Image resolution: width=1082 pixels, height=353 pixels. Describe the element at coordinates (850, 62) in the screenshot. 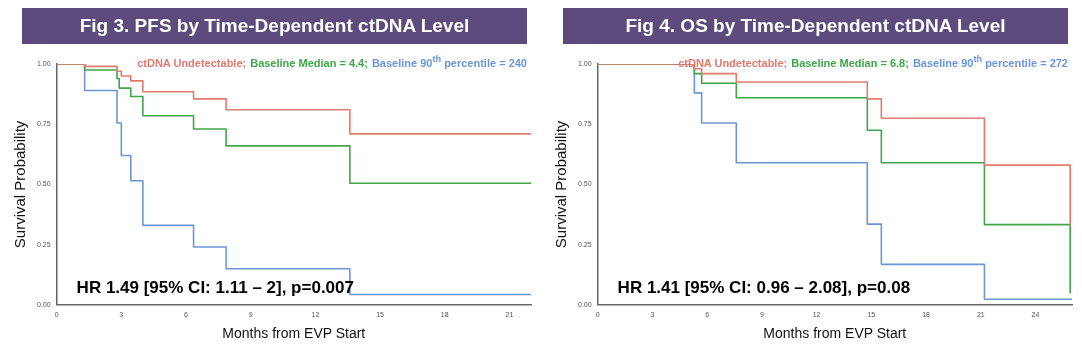

I see `text: Baseline Median = 6.8;` at that location.